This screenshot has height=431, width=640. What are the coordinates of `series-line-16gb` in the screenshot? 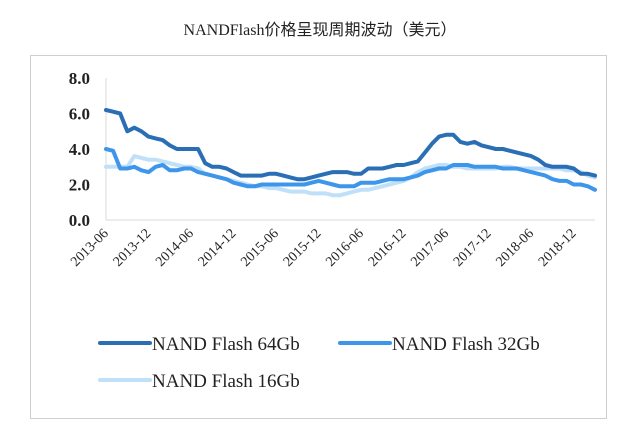 It's located at (350, 176).